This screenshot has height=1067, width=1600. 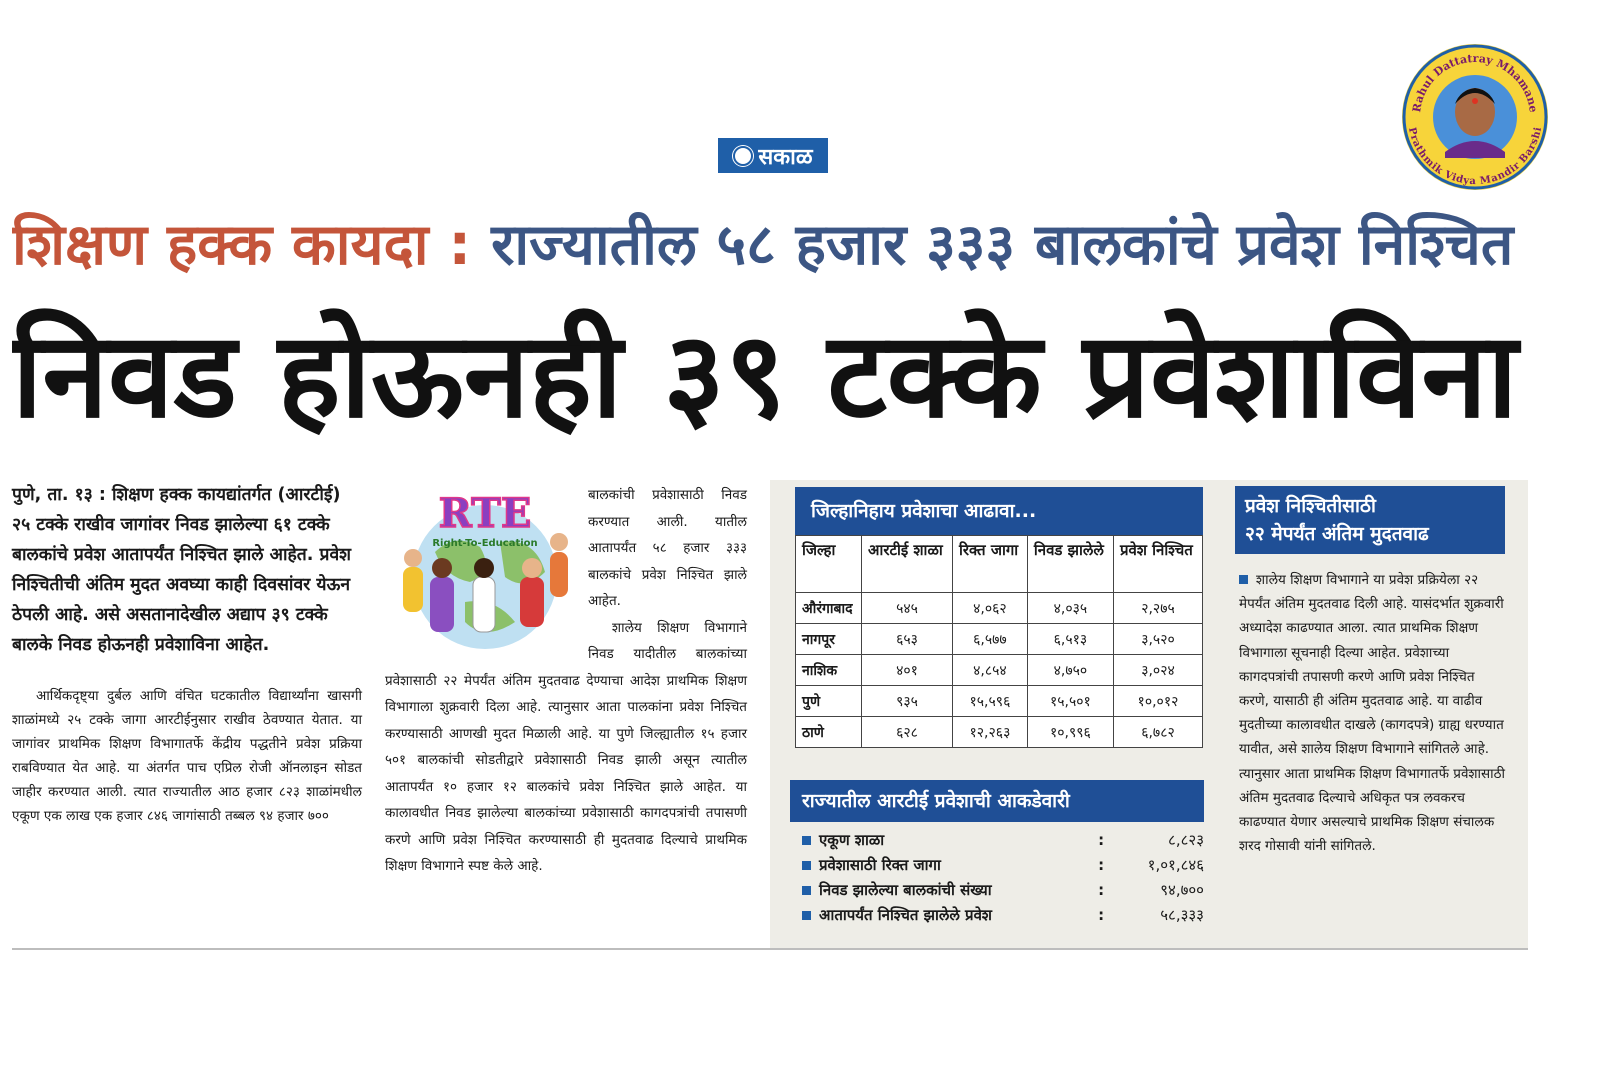 What do you see at coordinates (1186, 840) in the screenshot?
I see `summary-value: ८,८२३` at bounding box center [1186, 840].